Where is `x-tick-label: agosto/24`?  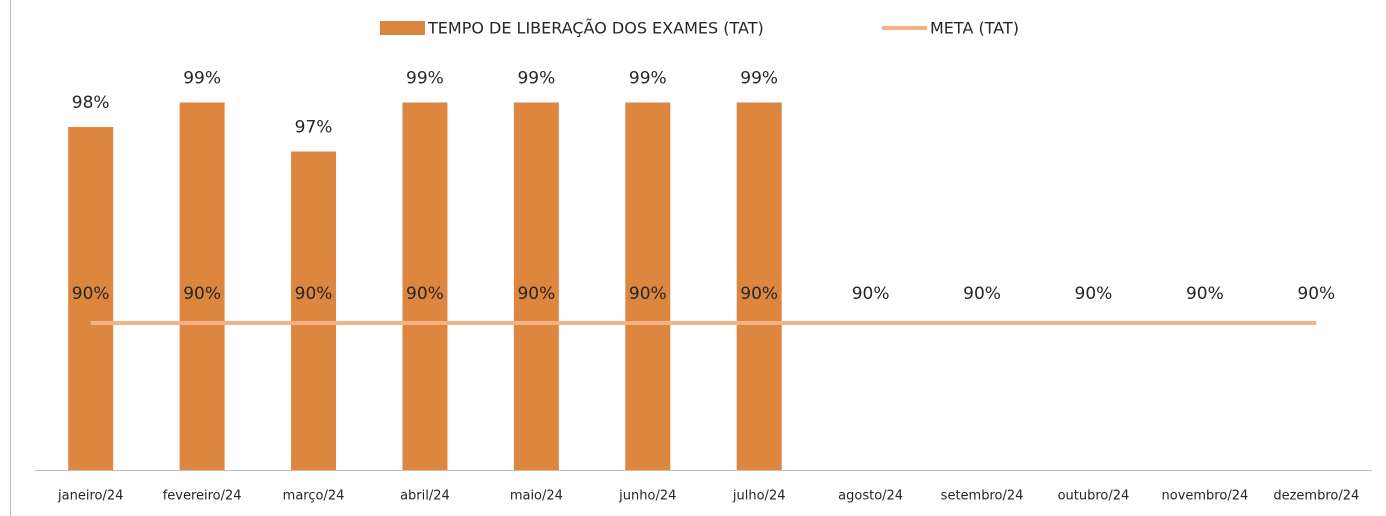 x-tick-label: agosto/24 is located at coordinates (870, 496).